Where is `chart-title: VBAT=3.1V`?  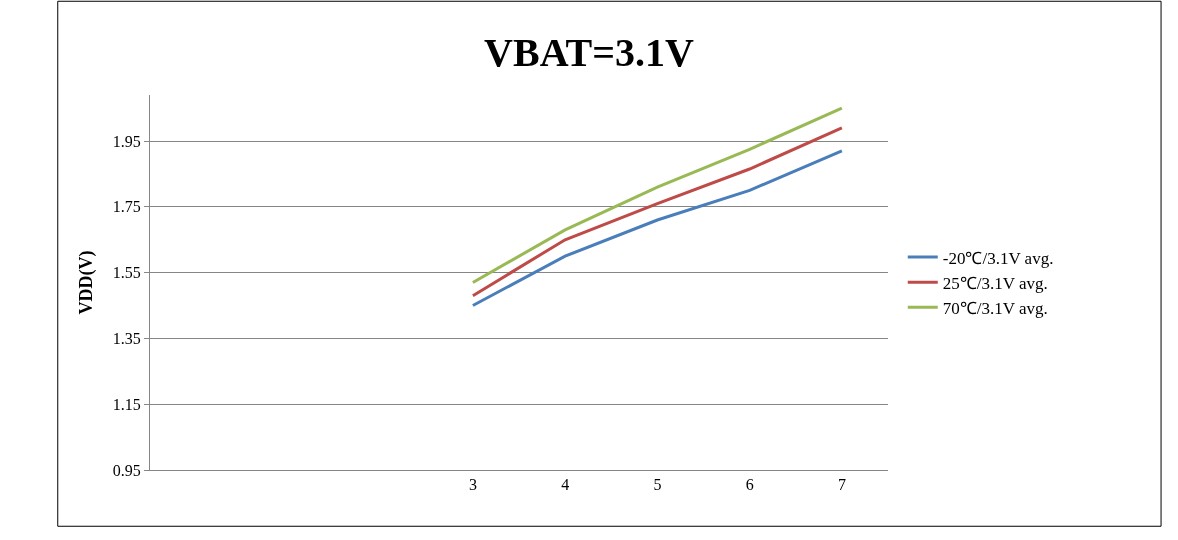 chart-title: VBAT=3.1V is located at coordinates (589, 52).